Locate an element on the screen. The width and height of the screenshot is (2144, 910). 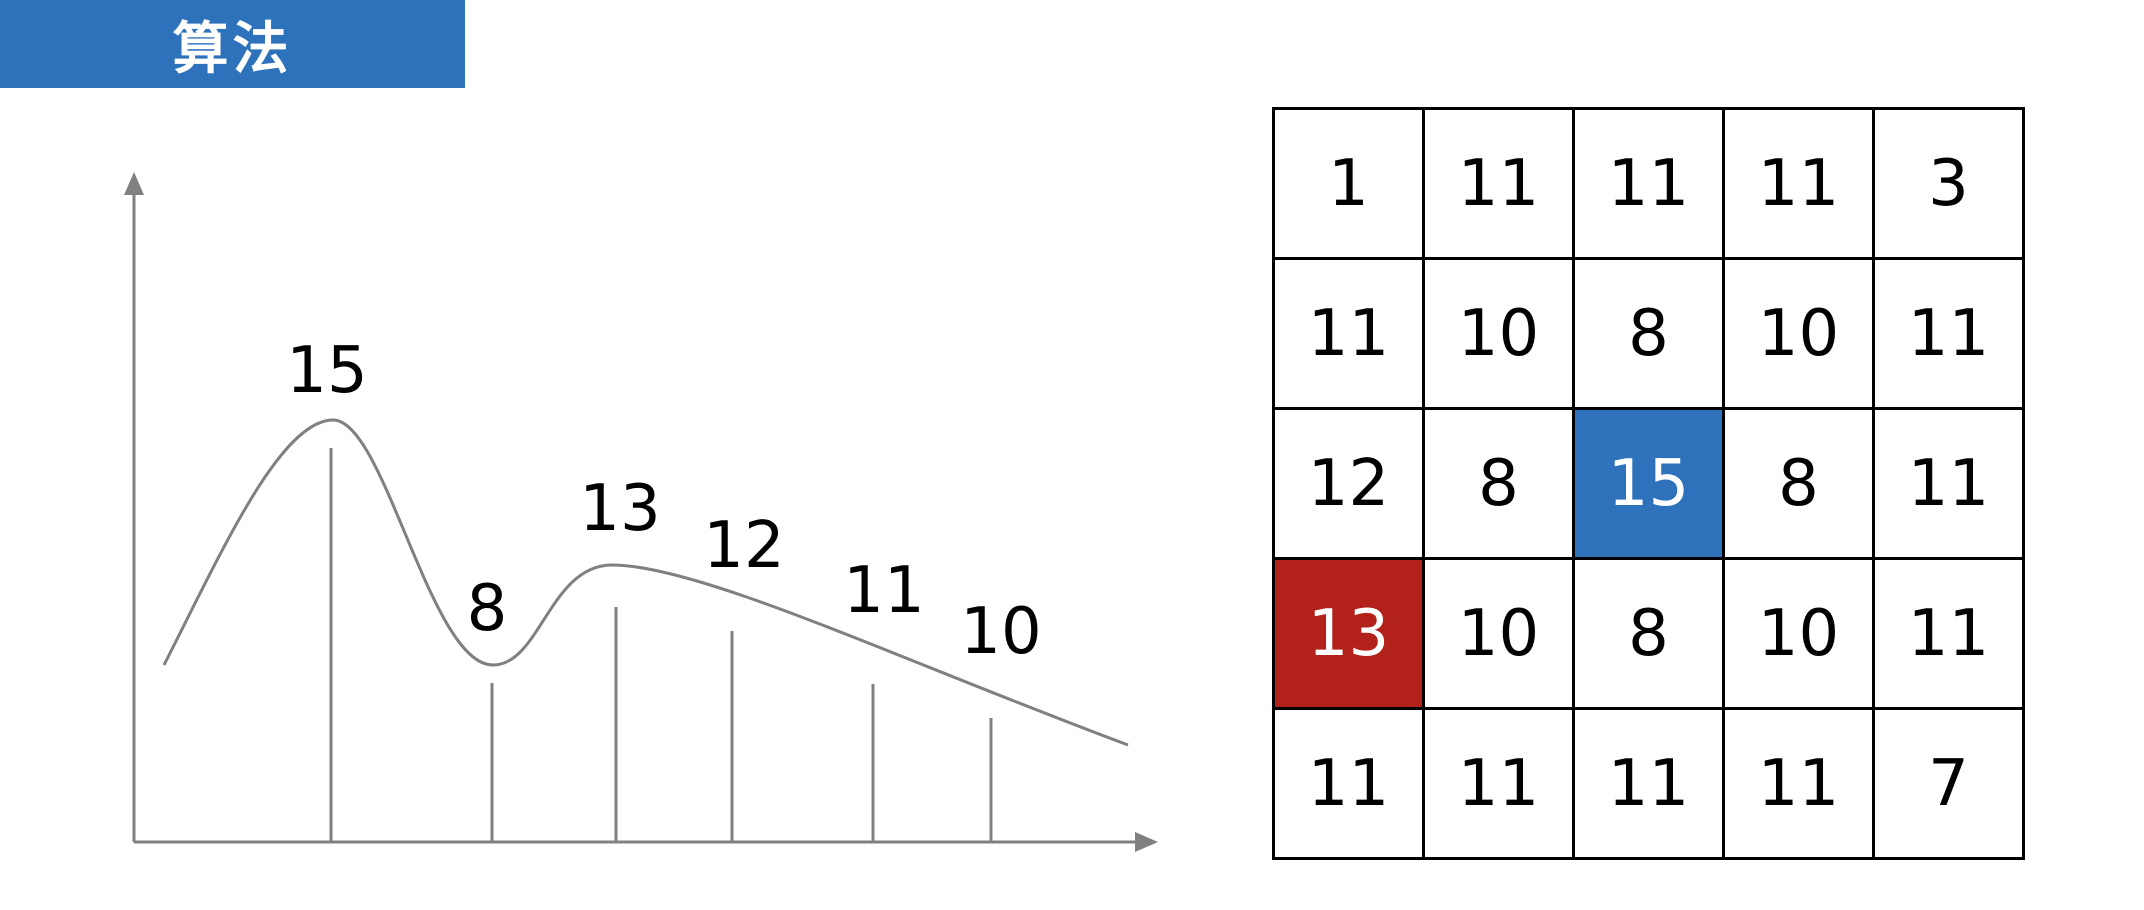
grid-cell: 3 is located at coordinates (1948, 183).